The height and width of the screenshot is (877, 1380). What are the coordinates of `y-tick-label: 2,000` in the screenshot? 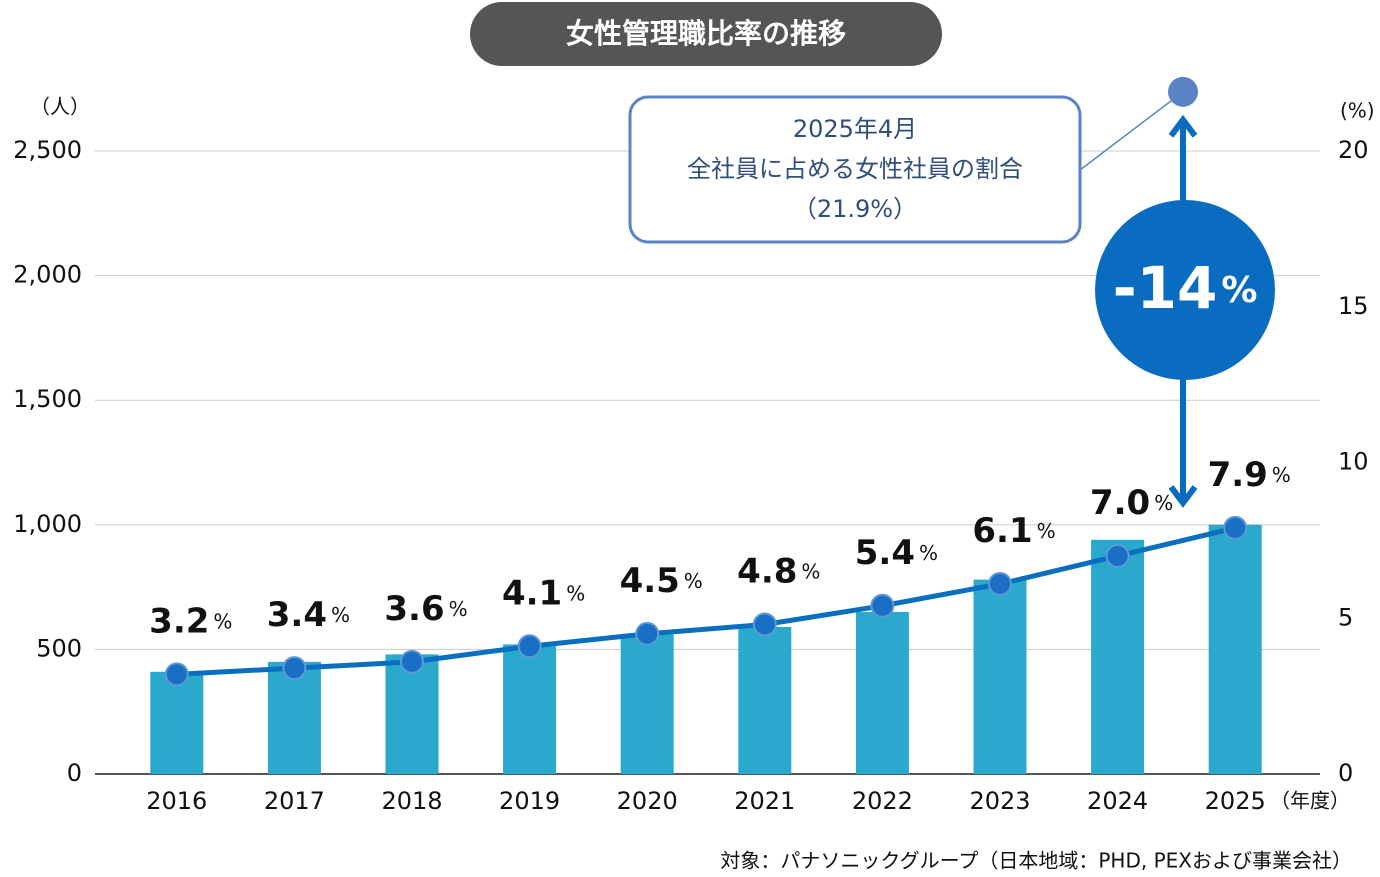 It's located at (47, 275).